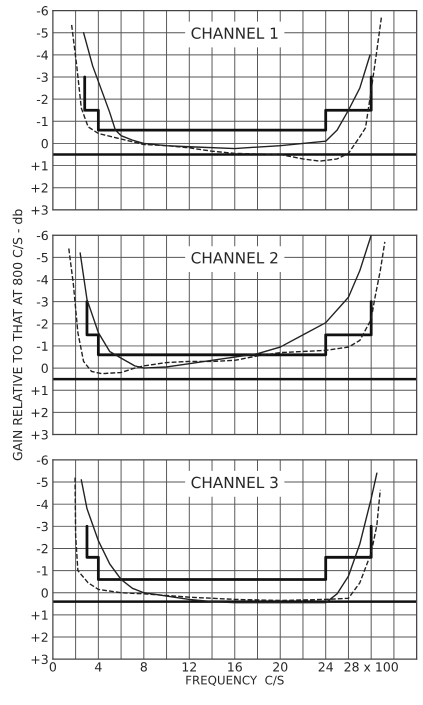 The height and width of the screenshot is (705, 423). What do you see at coordinates (53, 667) in the screenshot?
I see `x-tick-label: 0` at bounding box center [53, 667].